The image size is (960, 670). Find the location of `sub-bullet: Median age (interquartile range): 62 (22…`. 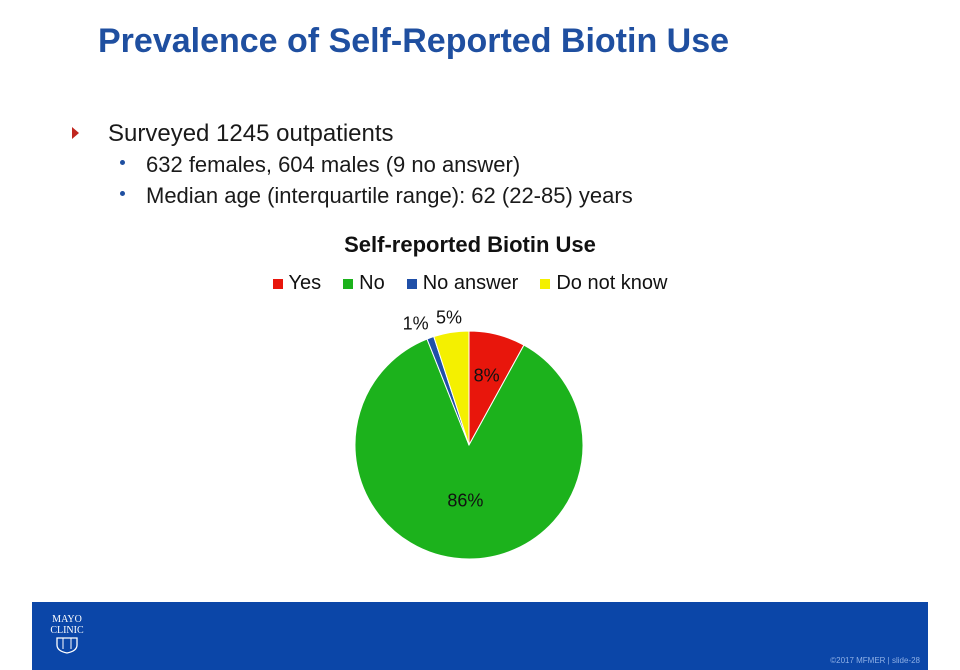

sub-bullet: Median age (interquartile range): 62 (22… is located at coordinates (351, 198).